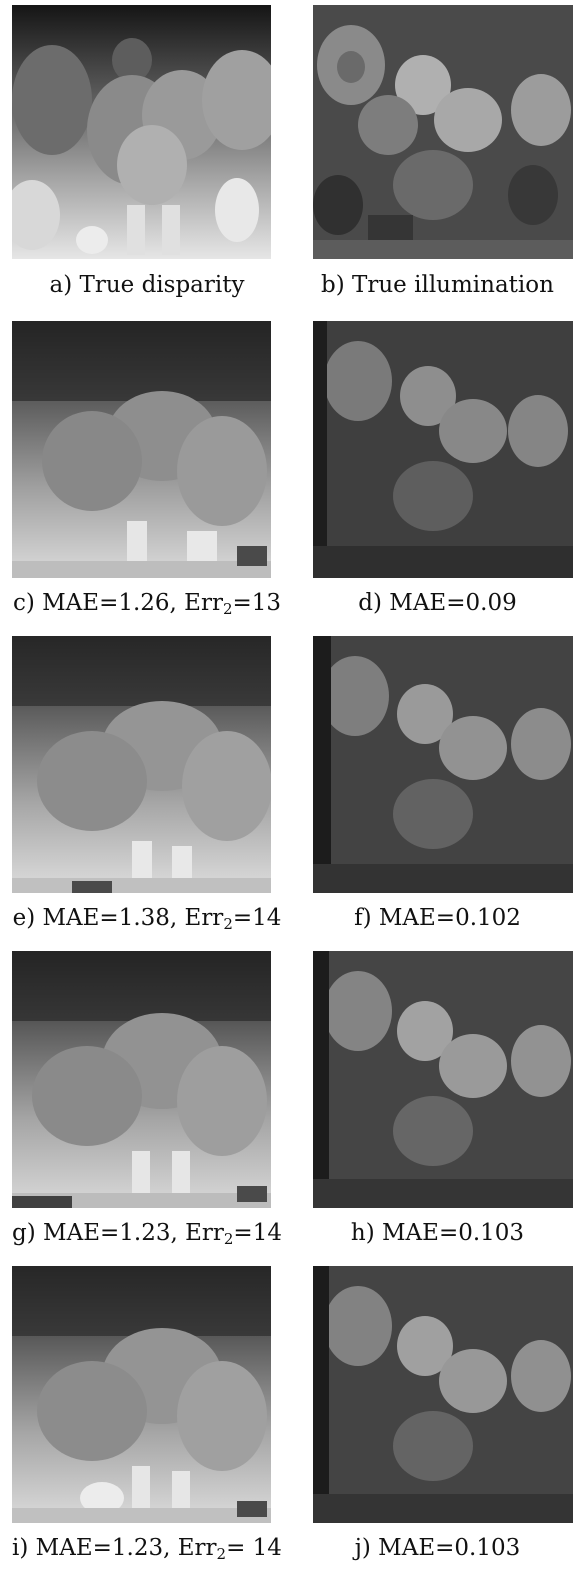  What do you see at coordinates (228, 1239) in the screenshot?
I see `caption-g-subscript: 2` at bounding box center [228, 1239].